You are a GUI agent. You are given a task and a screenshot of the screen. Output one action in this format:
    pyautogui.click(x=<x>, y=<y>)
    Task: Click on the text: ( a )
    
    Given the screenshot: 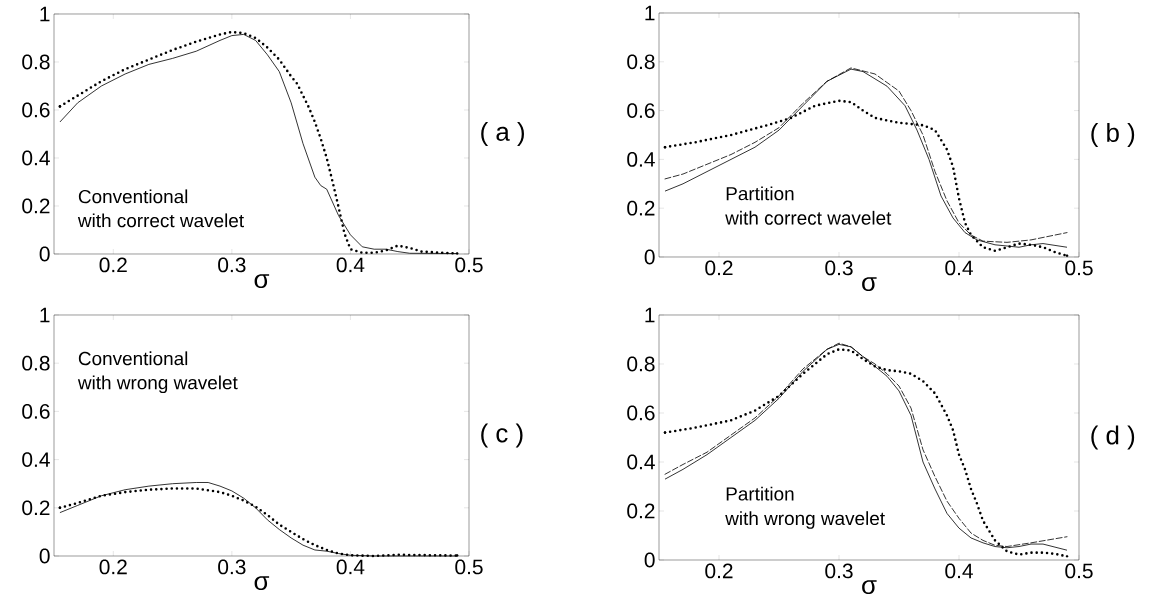 What is the action you would take?
    pyautogui.click(x=502, y=134)
    